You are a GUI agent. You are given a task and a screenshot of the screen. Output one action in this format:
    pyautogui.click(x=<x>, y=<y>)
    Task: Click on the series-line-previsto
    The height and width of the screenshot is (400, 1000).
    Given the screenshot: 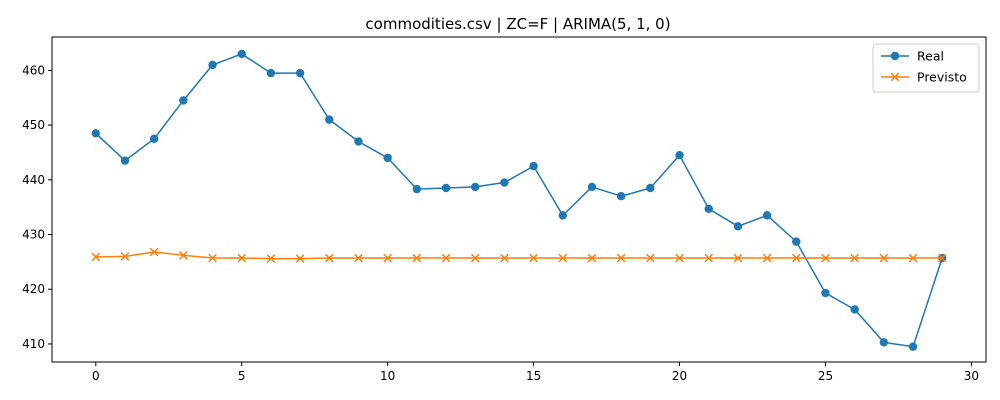 What is the action you would take?
    pyautogui.click(x=519, y=255)
    